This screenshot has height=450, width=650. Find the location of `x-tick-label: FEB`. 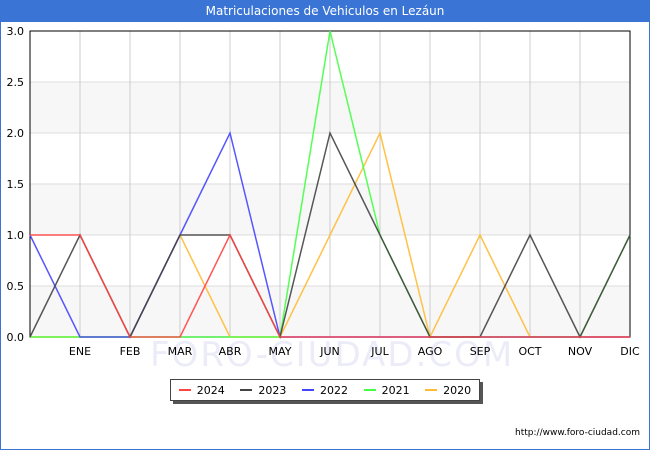

x-tick-label: FEB is located at coordinates (130, 351).